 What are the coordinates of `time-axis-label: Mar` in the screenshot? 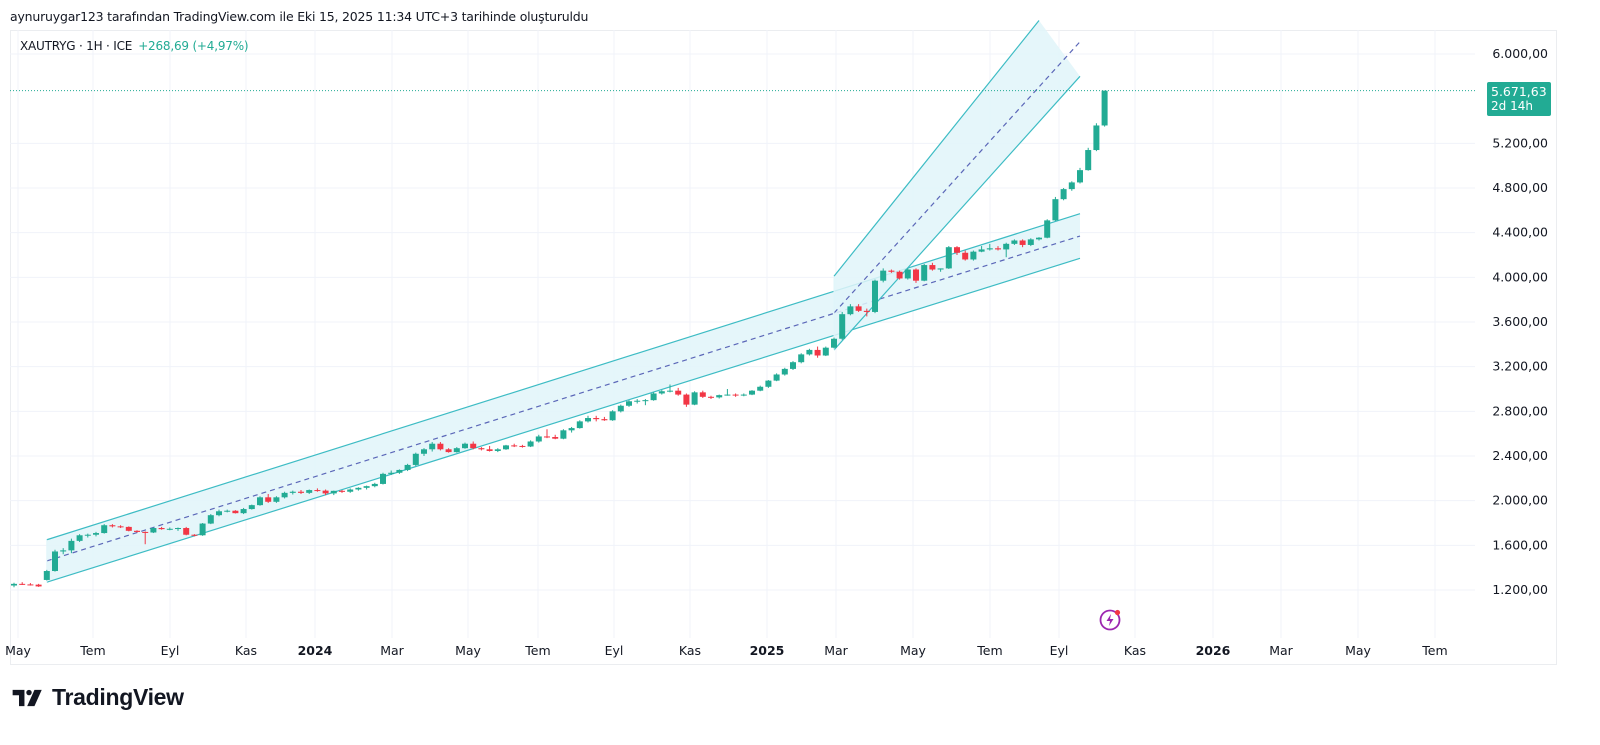 It's located at (1281, 650).